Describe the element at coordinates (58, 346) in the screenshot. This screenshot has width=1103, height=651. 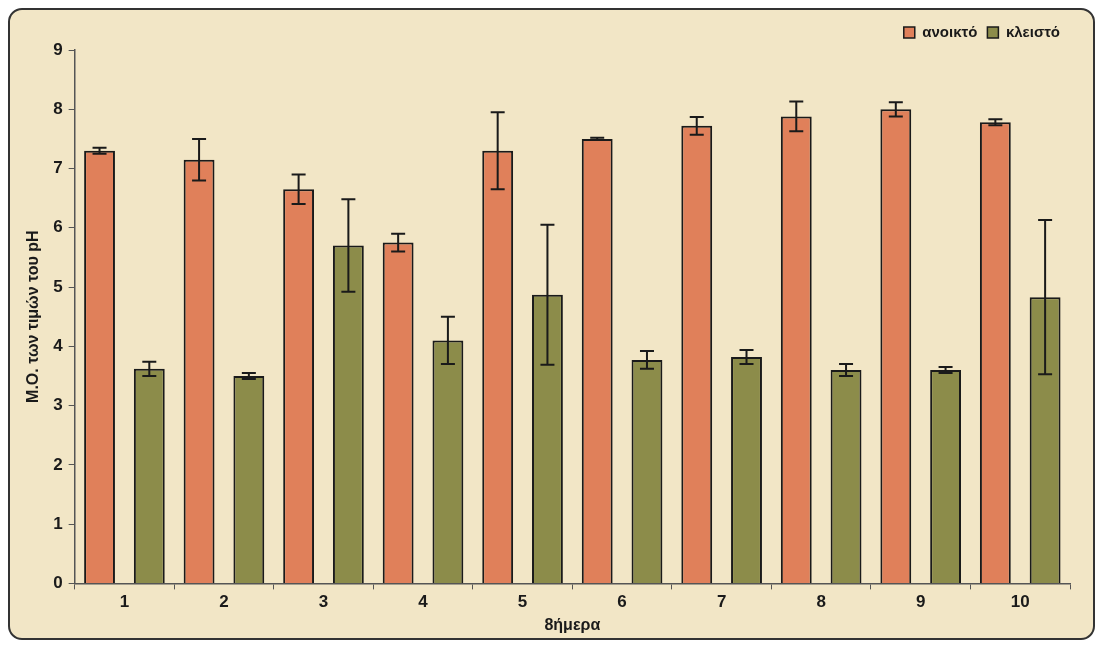
I see `y-tick-label: 4` at that location.